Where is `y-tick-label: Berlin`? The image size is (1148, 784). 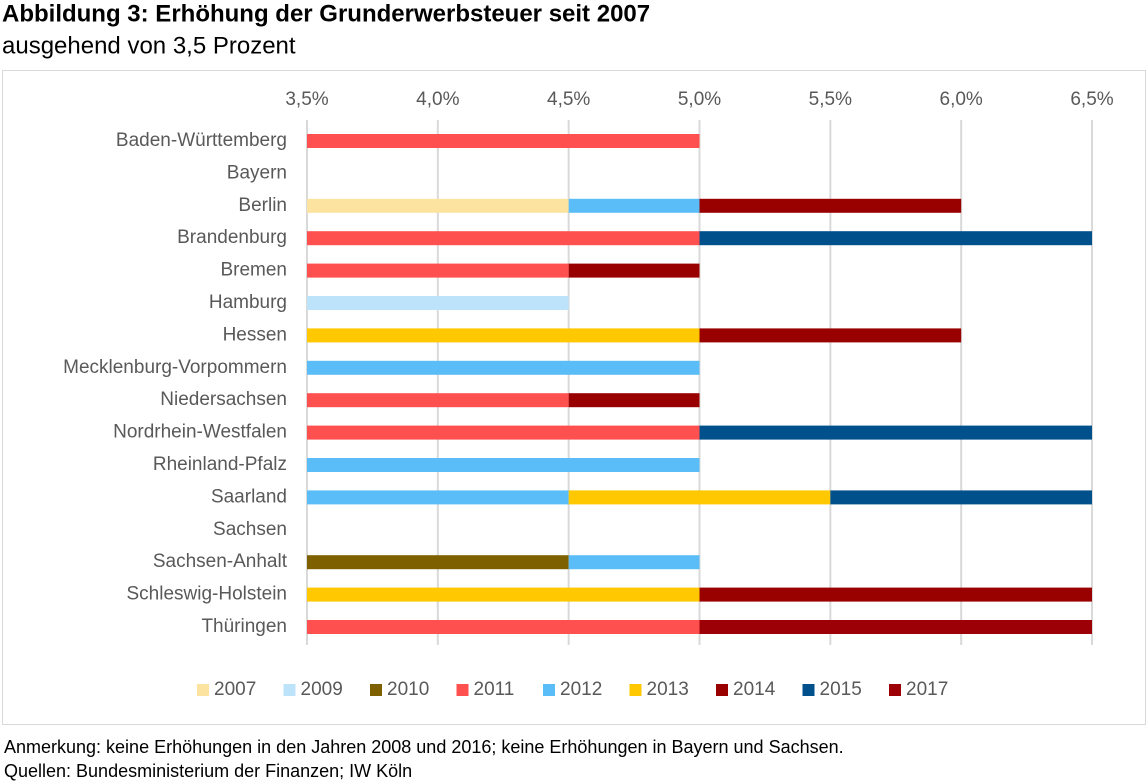
y-tick-label: Berlin is located at coordinates (262, 205).